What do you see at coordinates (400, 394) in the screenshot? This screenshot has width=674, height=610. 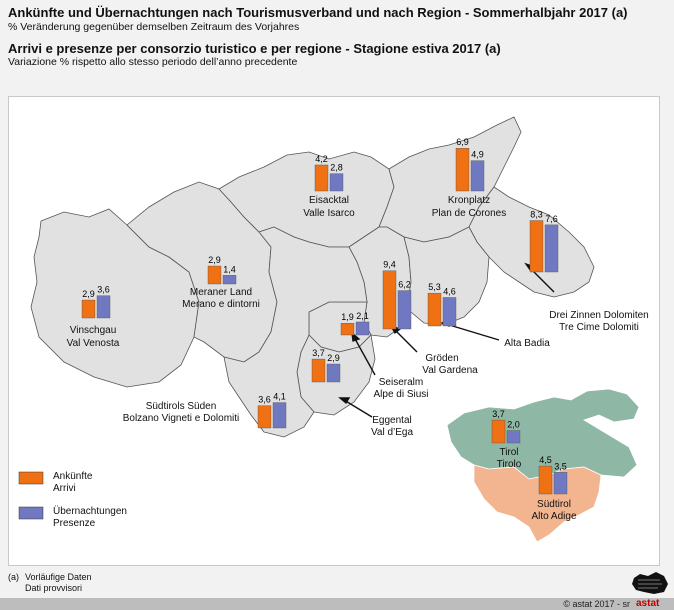 I see `label-seiseralm-it: Alpe di Siusi` at bounding box center [400, 394].